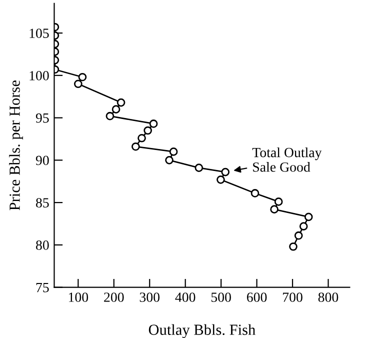 This screenshot has height=338, width=374. What do you see at coordinates (150, 297) in the screenshot?
I see `x-tick-label: 300` at bounding box center [150, 297].